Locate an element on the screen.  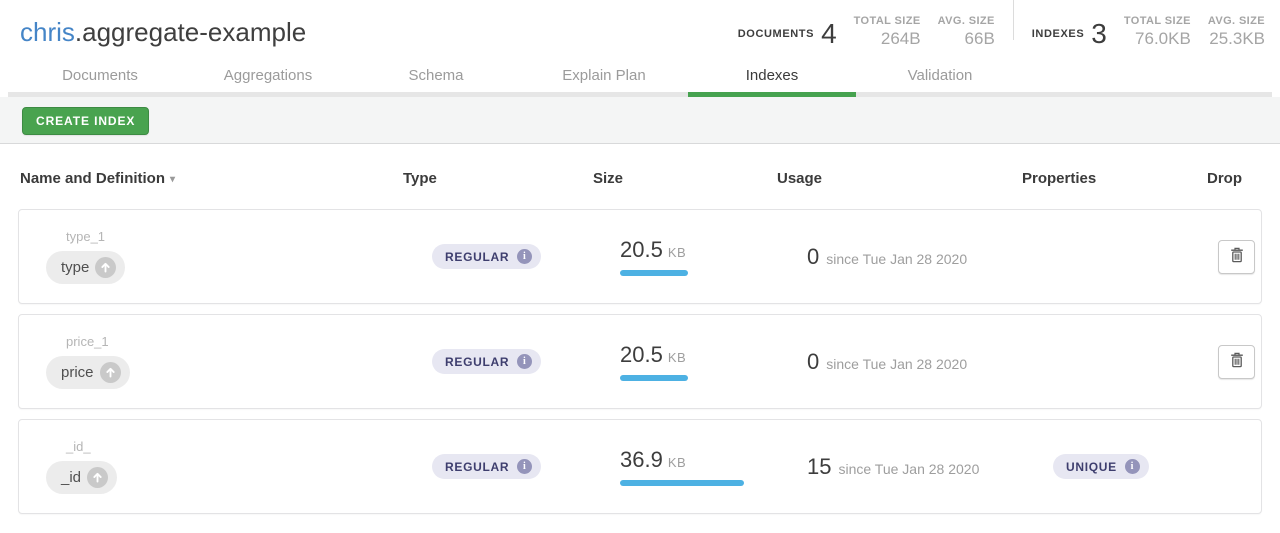
indexes-toolbar: CREATE INDEX is located at coordinates (640, 120).